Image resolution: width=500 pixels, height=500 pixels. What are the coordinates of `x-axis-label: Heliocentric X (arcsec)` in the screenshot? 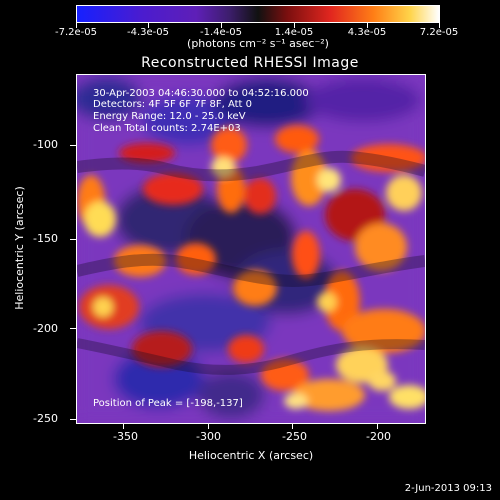 It's located at (251, 455).